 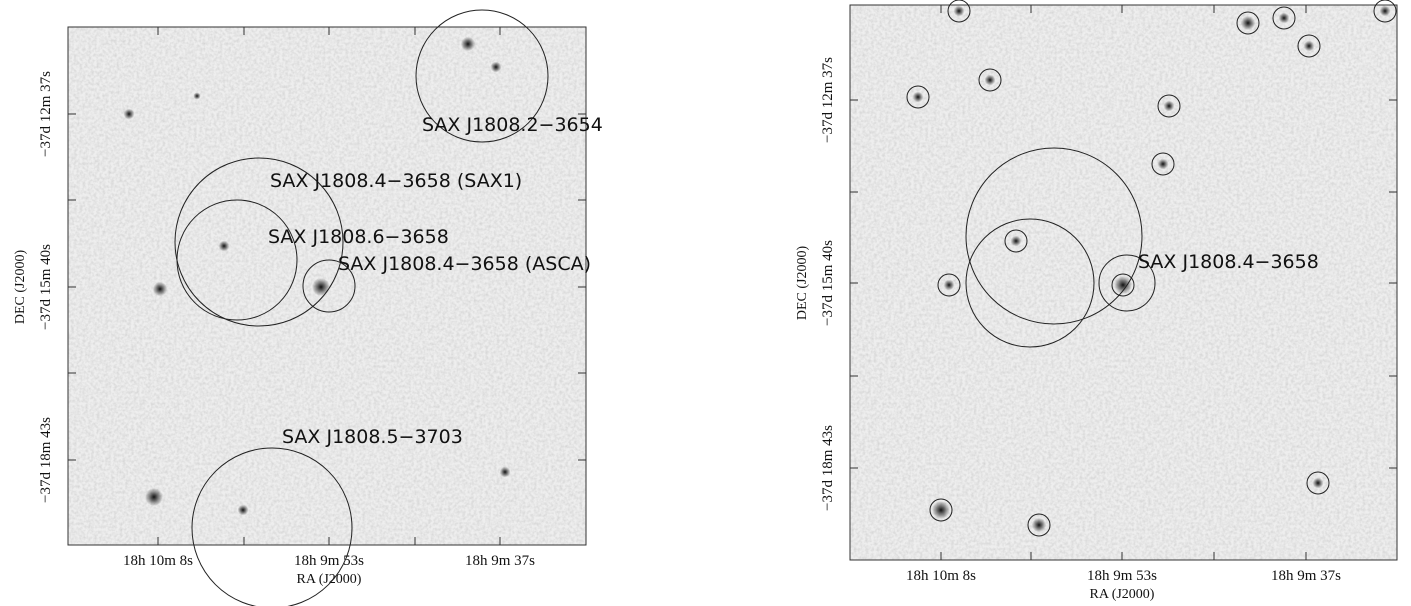 I want to click on source-label: SAX J1808.4−3658, so click(x=1228, y=262).